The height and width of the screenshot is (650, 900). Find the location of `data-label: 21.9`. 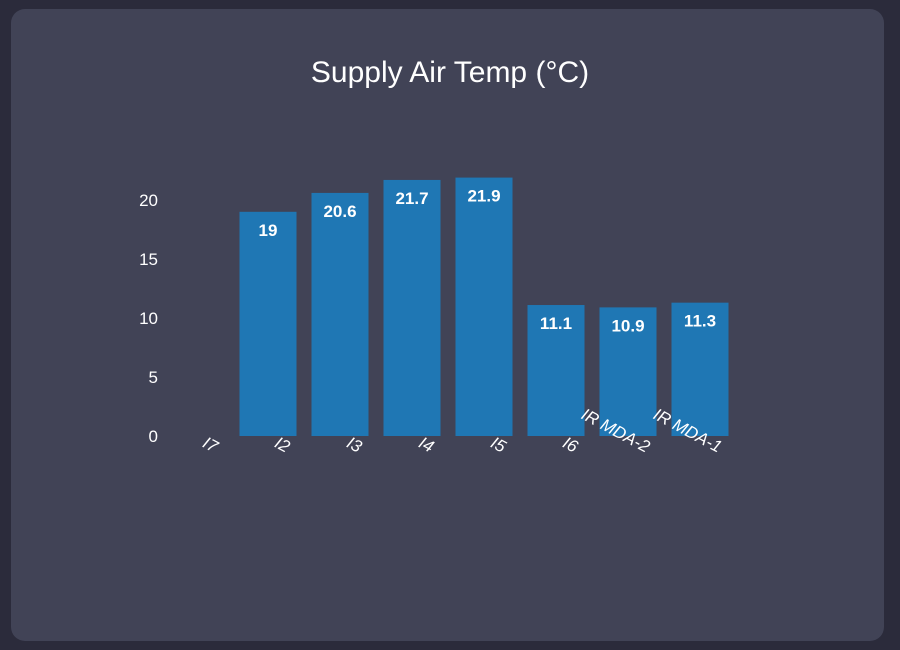

data-label: 21.9 is located at coordinates (483, 196).